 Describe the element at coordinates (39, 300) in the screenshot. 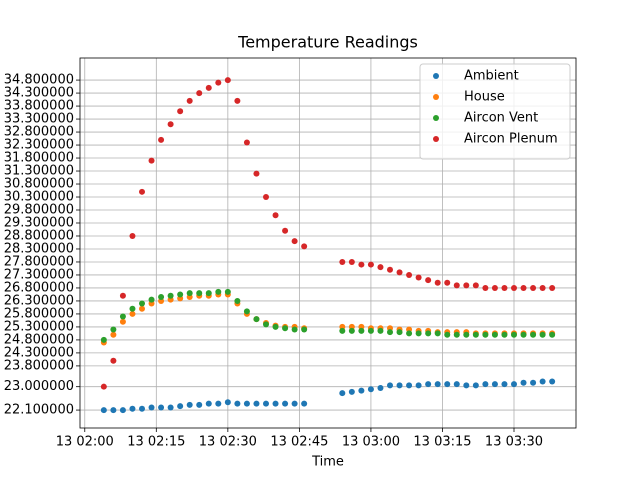

I see `y-tick-label: 26.300000` at that location.